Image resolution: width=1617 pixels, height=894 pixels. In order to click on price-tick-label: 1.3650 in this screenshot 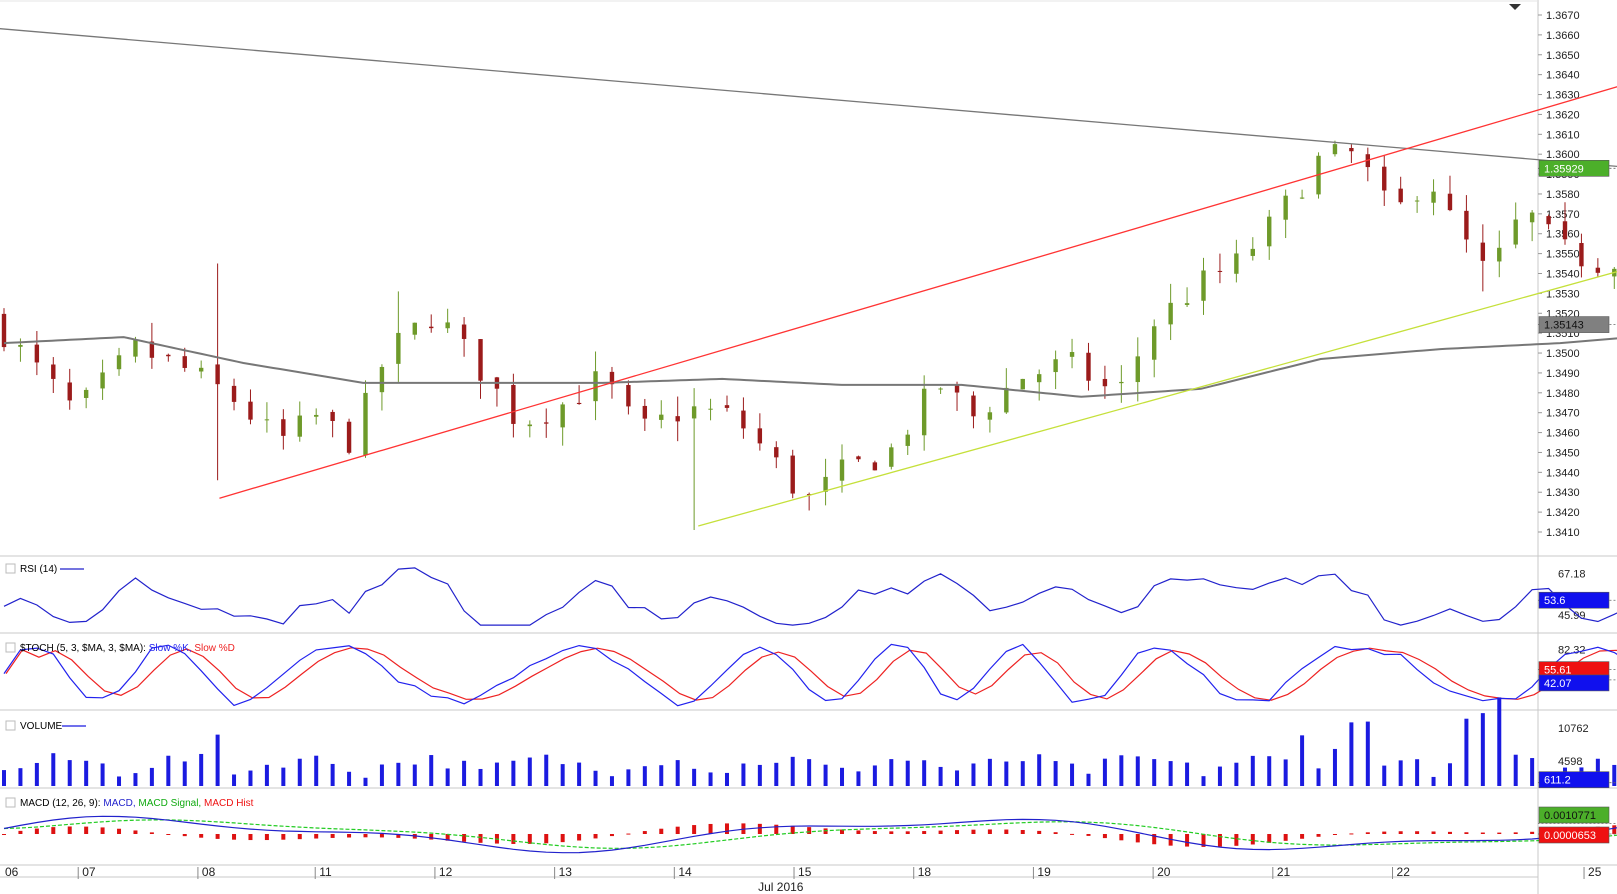, I will do `click(1563, 56)`.